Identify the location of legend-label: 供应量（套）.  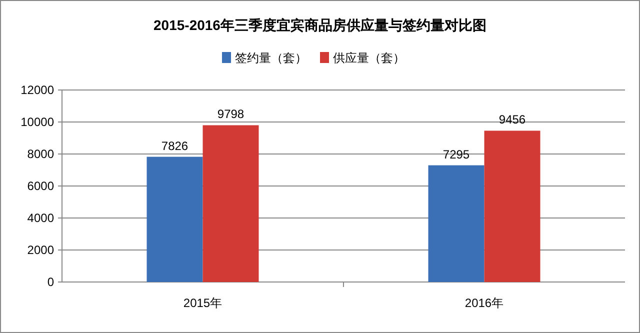
(369, 58).